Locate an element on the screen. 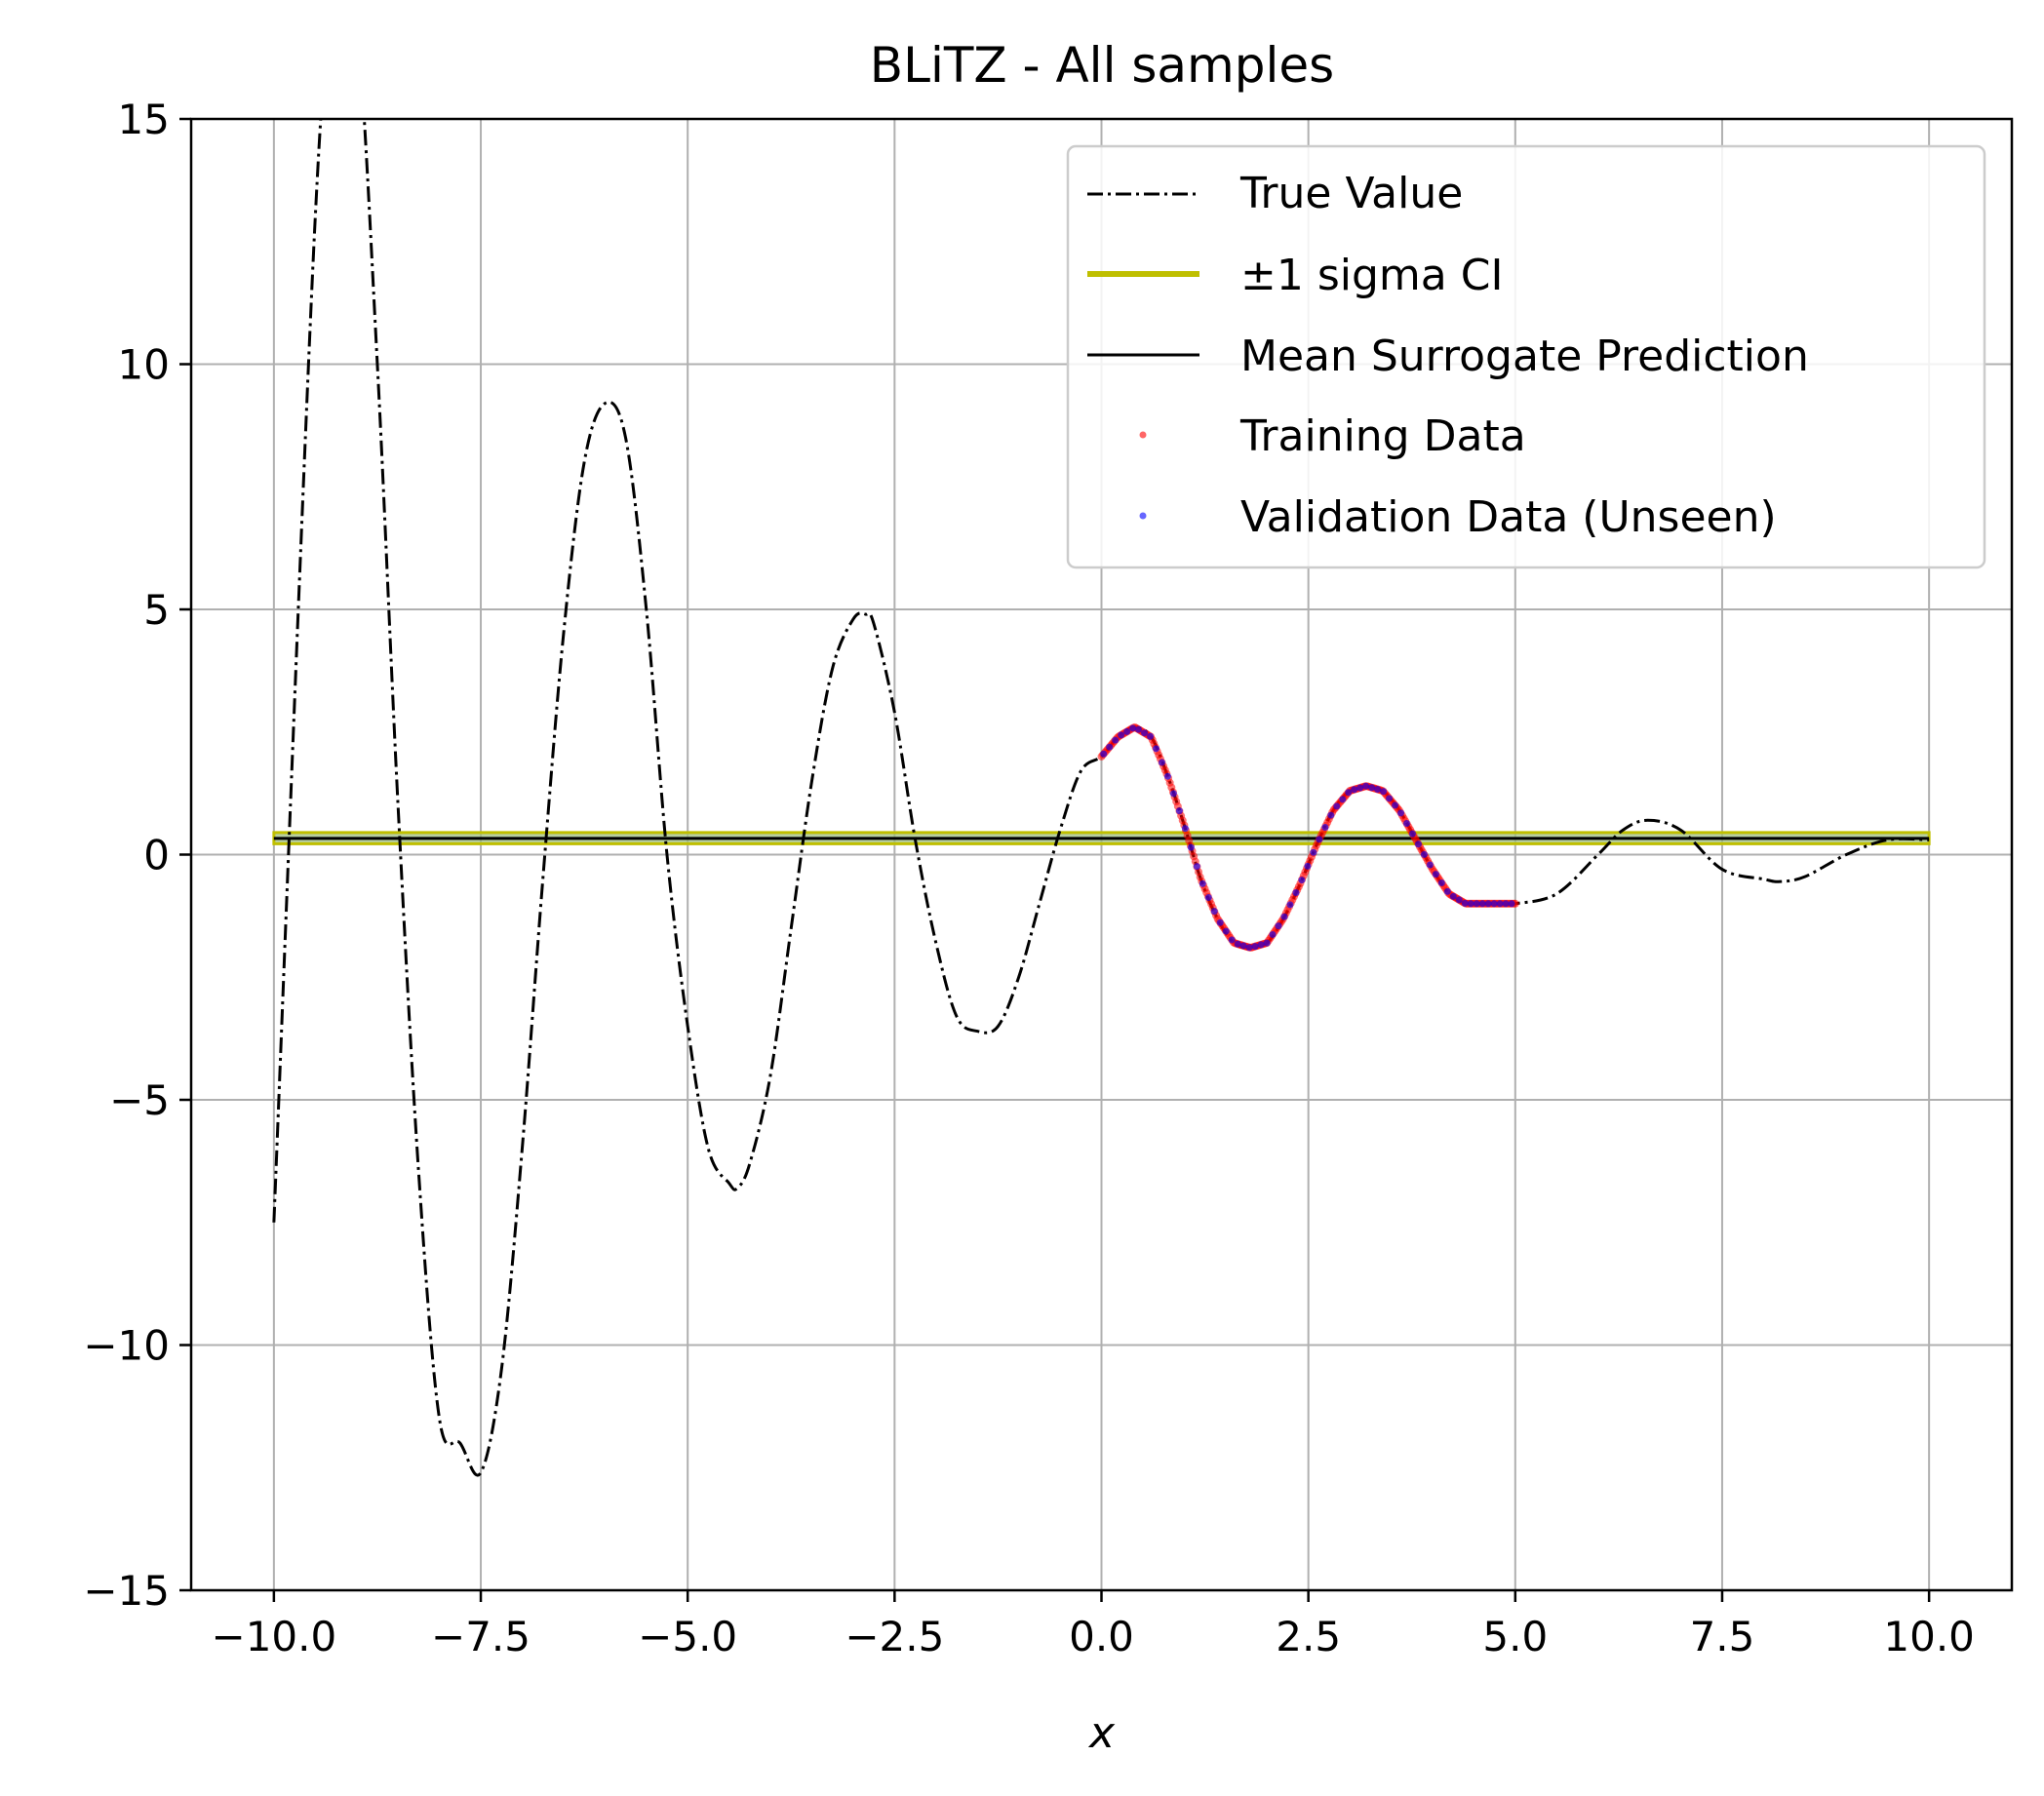 This screenshot has height=1796, width=2044. data-points is located at coordinates (1308, 837).